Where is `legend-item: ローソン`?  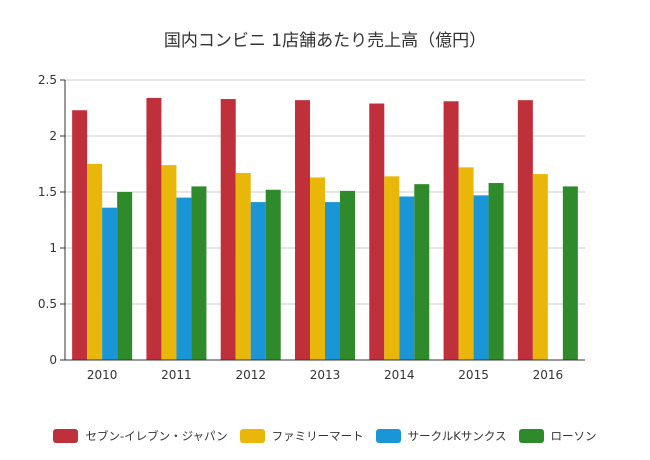 legend-item: ローソン is located at coordinates (557, 436).